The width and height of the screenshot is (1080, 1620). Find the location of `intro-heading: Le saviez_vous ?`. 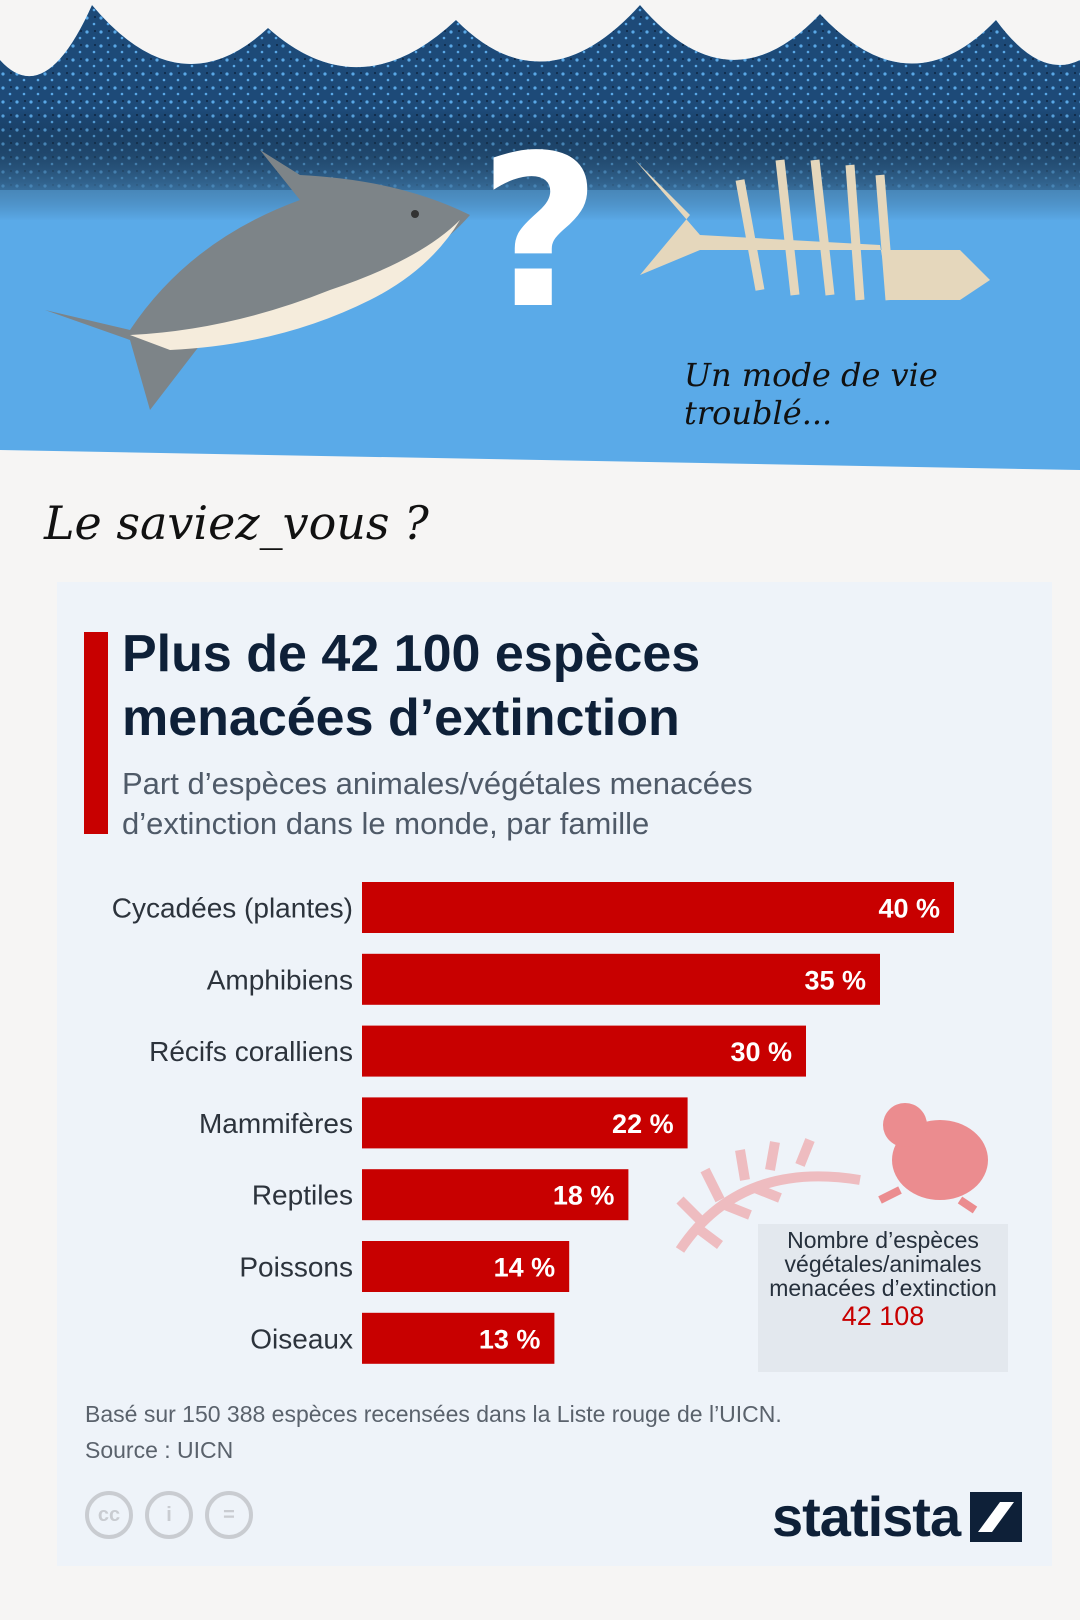

intro-heading: Le saviez_vous ? is located at coordinates (236, 523).